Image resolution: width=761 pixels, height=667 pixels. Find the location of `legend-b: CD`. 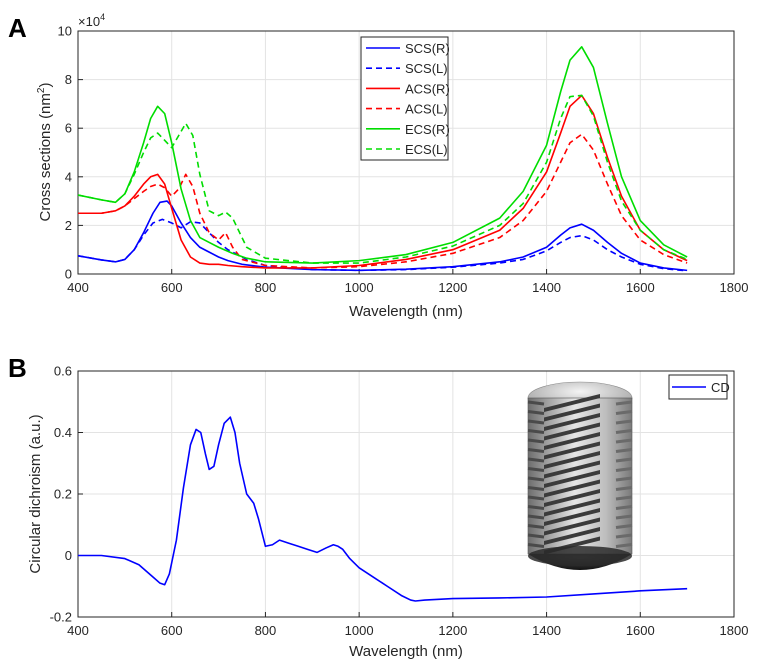

legend-b: CD is located at coordinates (699, 387).